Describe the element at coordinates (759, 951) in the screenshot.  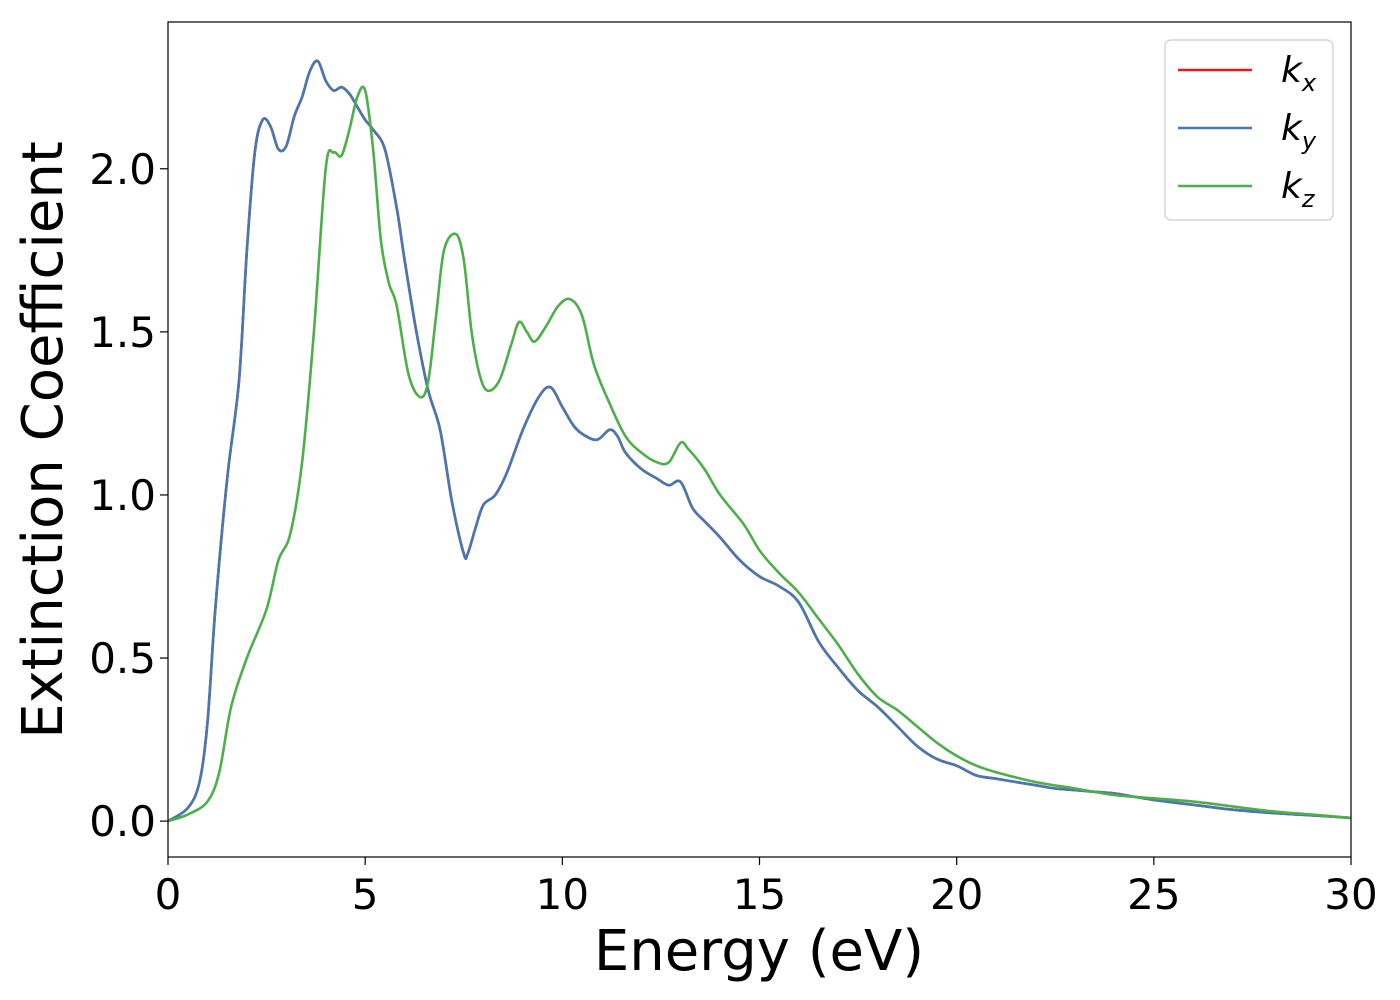
I see `x-axis-title: Energy (eV)` at that location.